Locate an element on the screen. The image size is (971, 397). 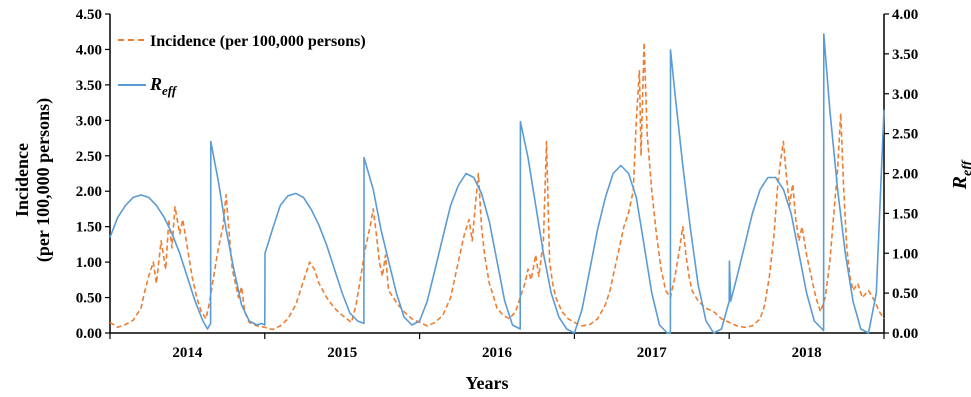
left-tick-label: 0.00 is located at coordinates (89, 334).